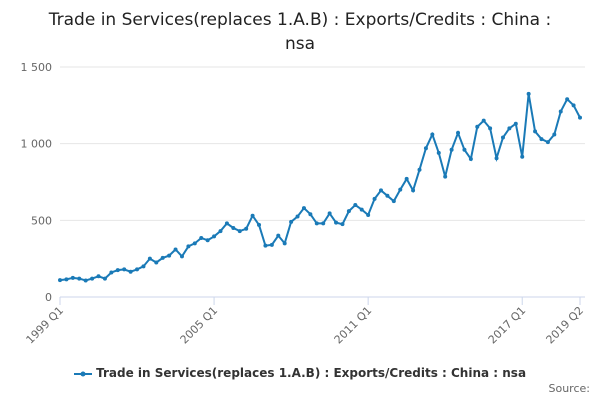 The width and height of the screenshot is (600, 400). I want to click on y-tick-label: 1 500, so click(37, 67).